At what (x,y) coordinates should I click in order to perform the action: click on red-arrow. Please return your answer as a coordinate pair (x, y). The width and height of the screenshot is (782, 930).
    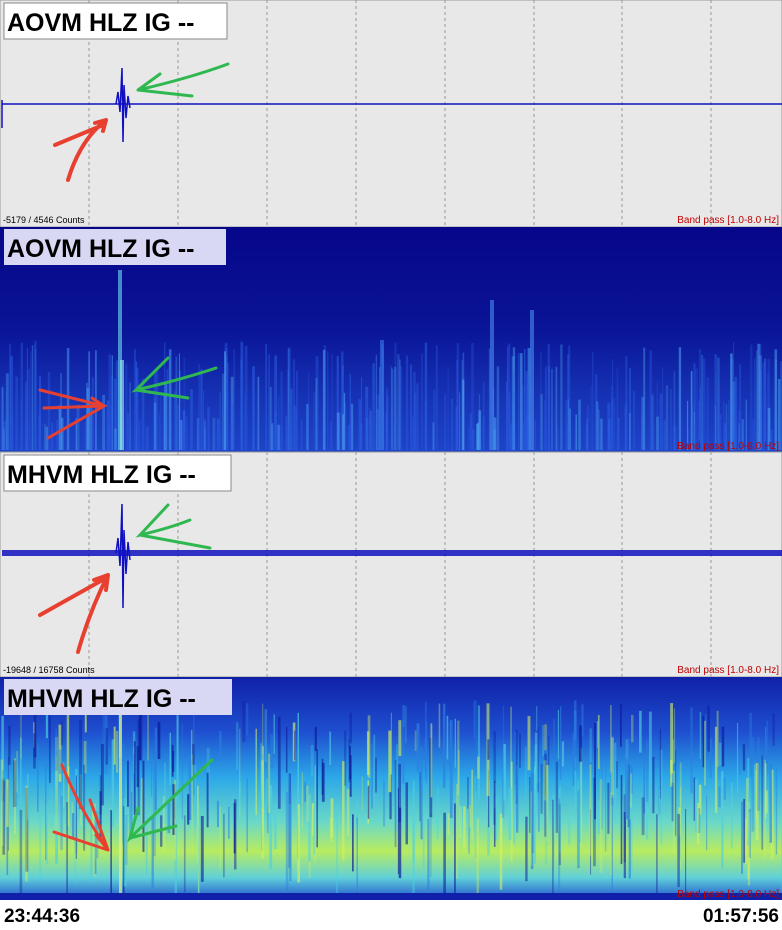
    Looking at the image, I should click on (80, 150).